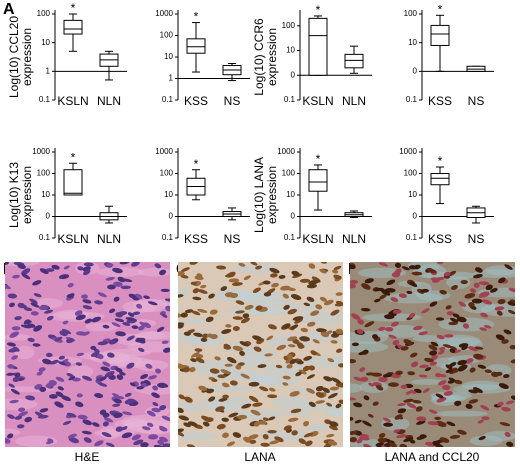 The width and height of the screenshot is (520, 468). What do you see at coordinates (259, 457) in the screenshot?
I see `caption: LANA` at bounding box center [259, 457].